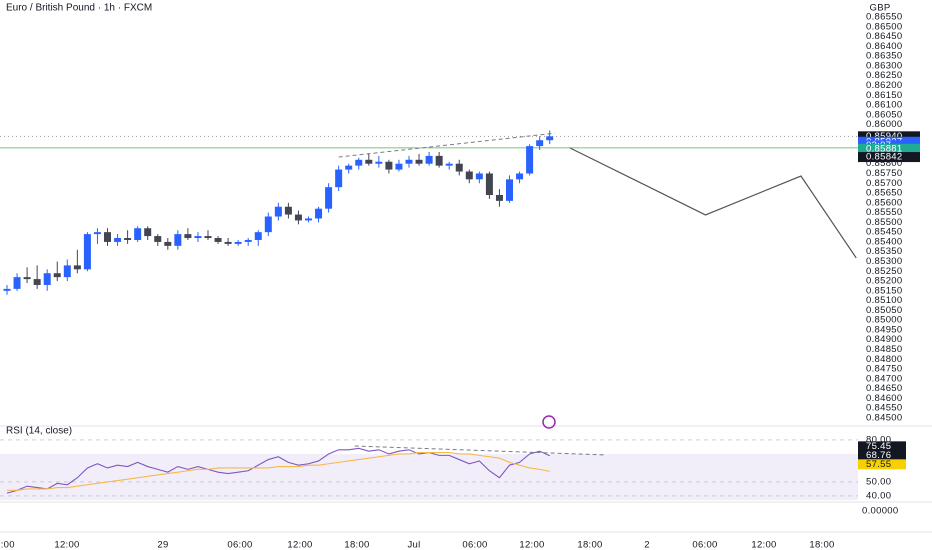  What do you see at coordinates (884, 320) in the screenshot?
I see `y-tick-label: 0.85000` at bounding box center [884, 320].